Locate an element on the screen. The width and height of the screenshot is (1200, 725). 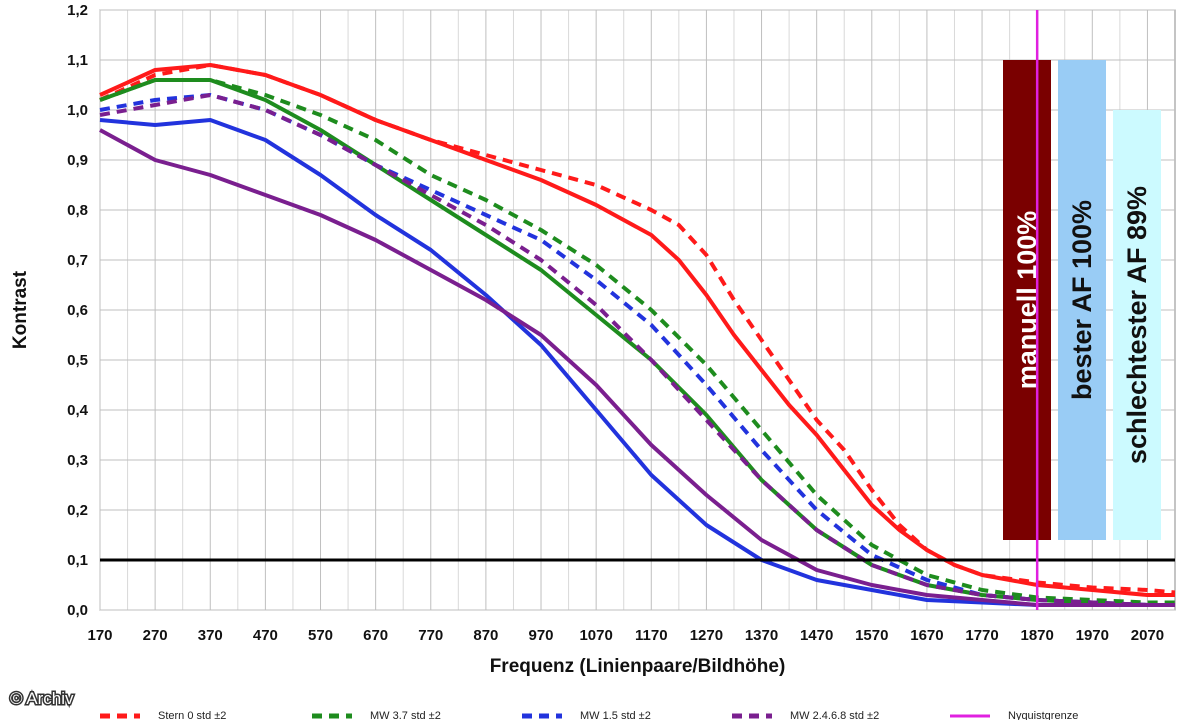
y-tick-label: 0,7 is located at coordinates (77, 260).